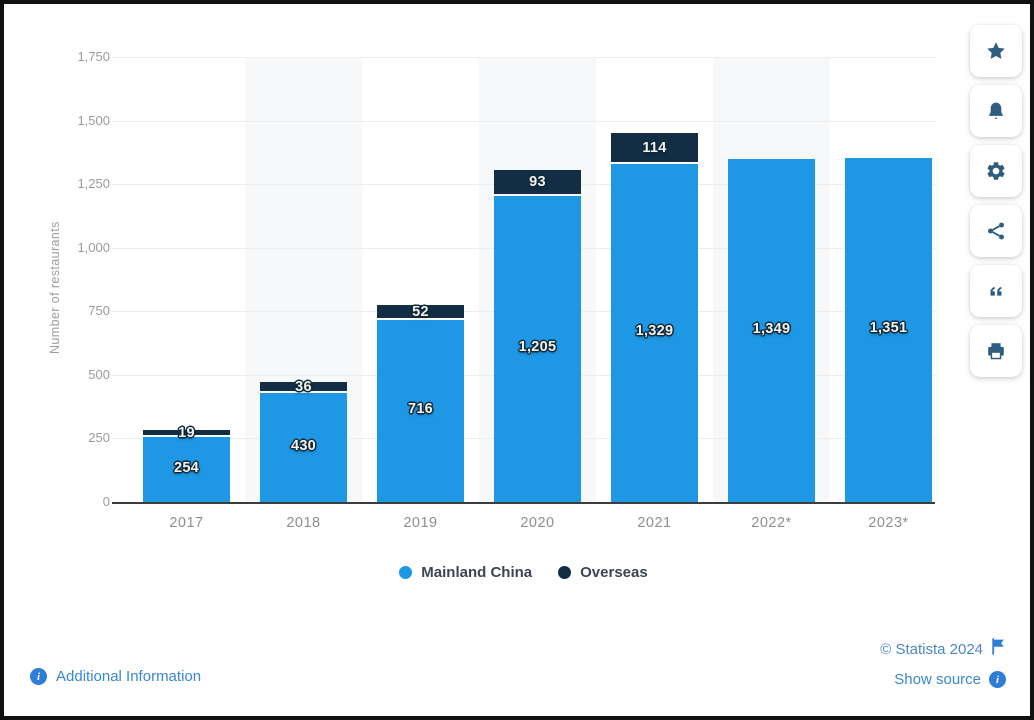 The width and height of the screenshot is (1034, 720). I want to click on y-axis-tick-label: 500, so click(99, 374).